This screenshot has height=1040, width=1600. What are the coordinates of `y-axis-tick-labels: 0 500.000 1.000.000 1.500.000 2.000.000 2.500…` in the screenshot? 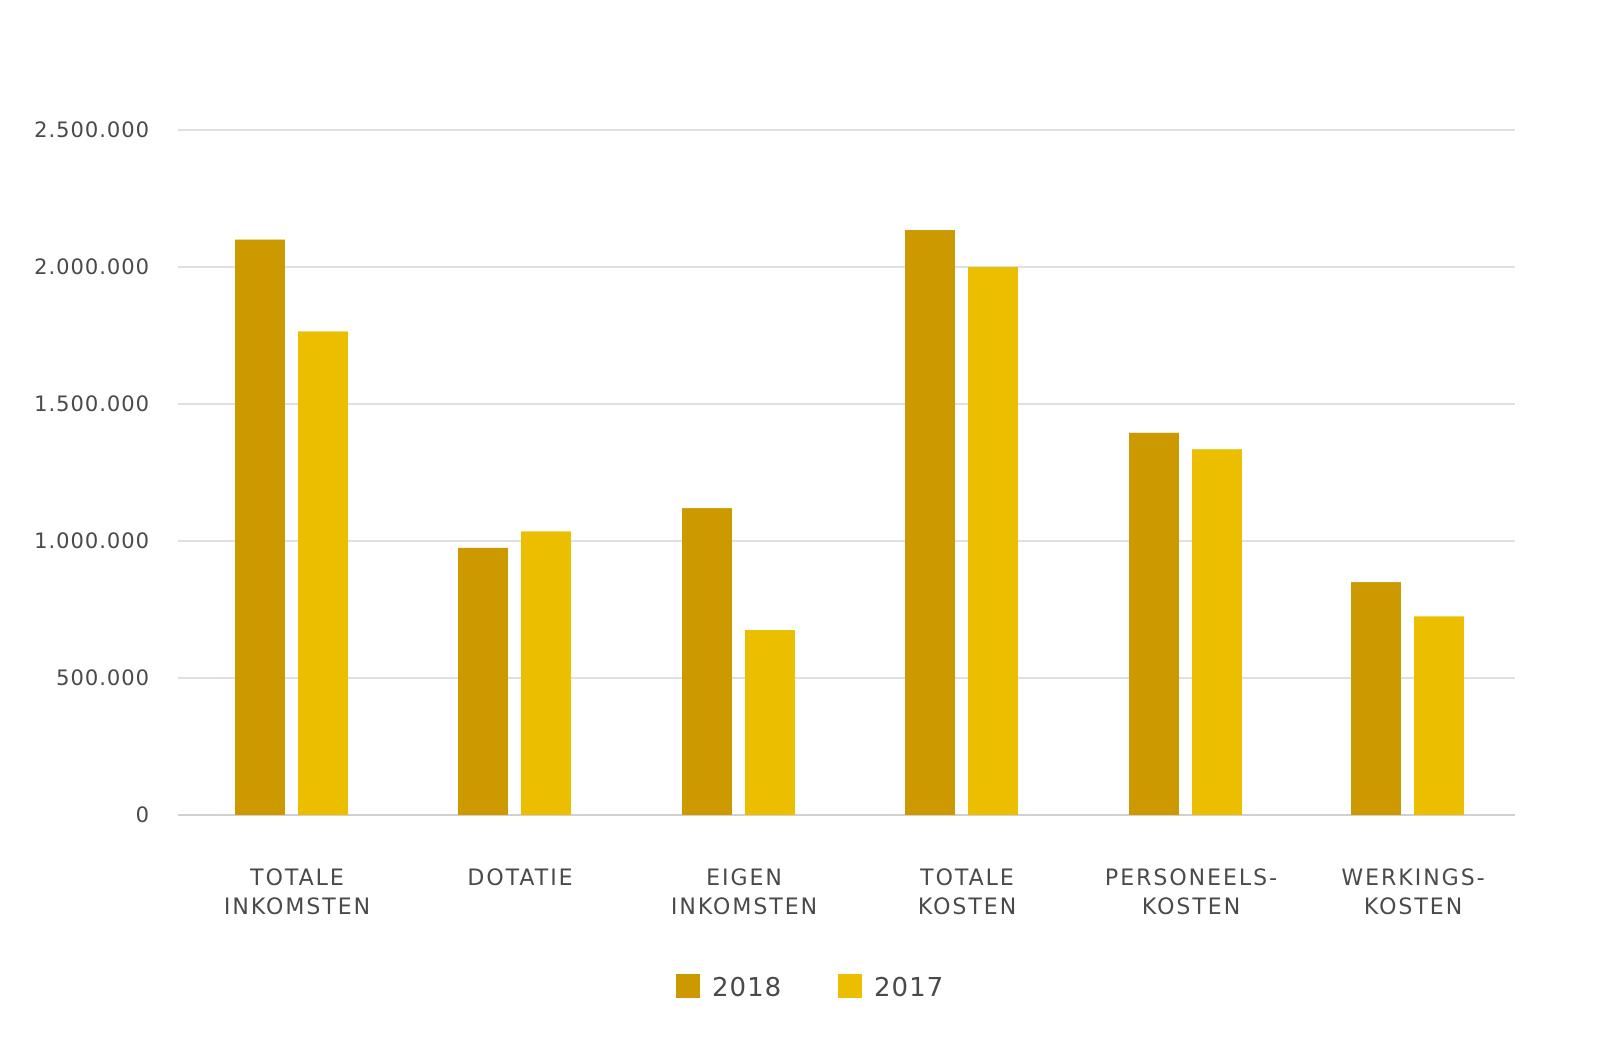 It's located at (92, 472).